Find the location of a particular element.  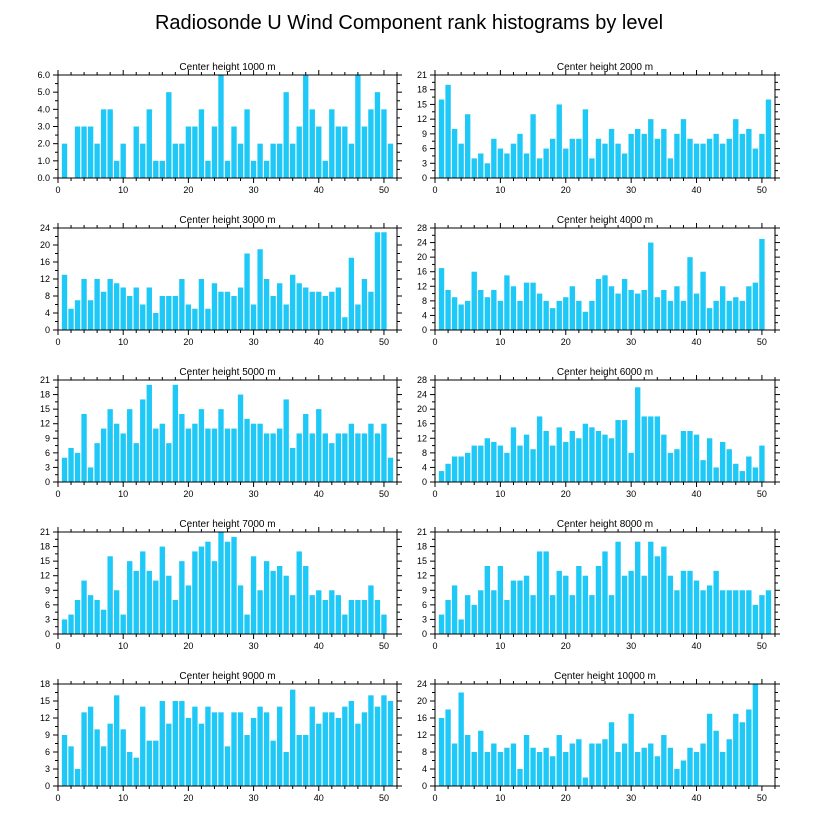

panel-title: Center height 10000 m is located at coordinates (605, 676).